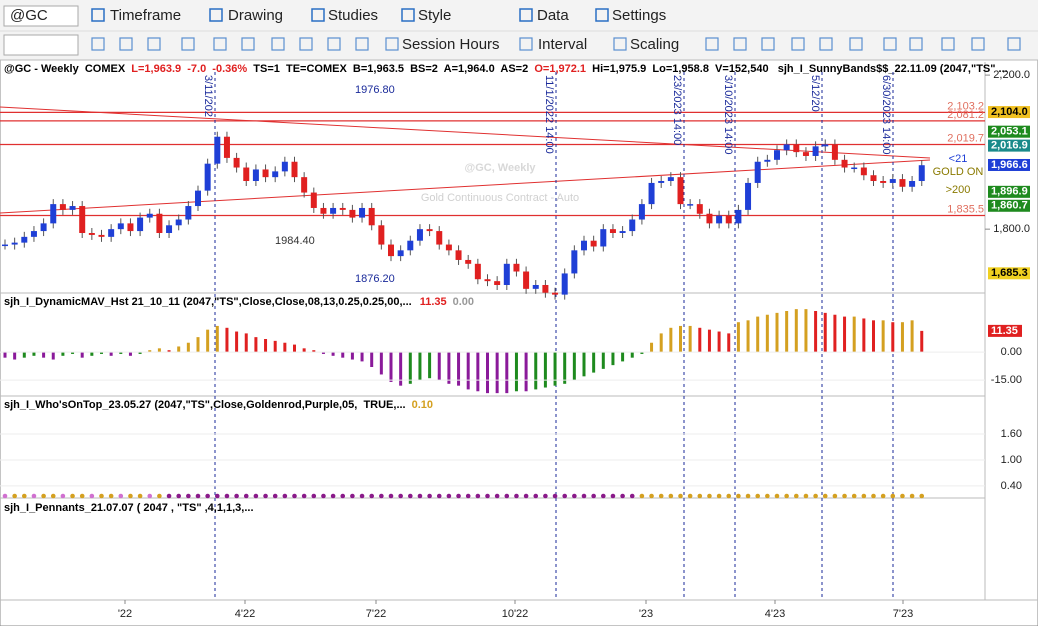  Describe the element at coordinates (145, 15) in the screenshot. I see `menu-button: Timeframe` at that location.